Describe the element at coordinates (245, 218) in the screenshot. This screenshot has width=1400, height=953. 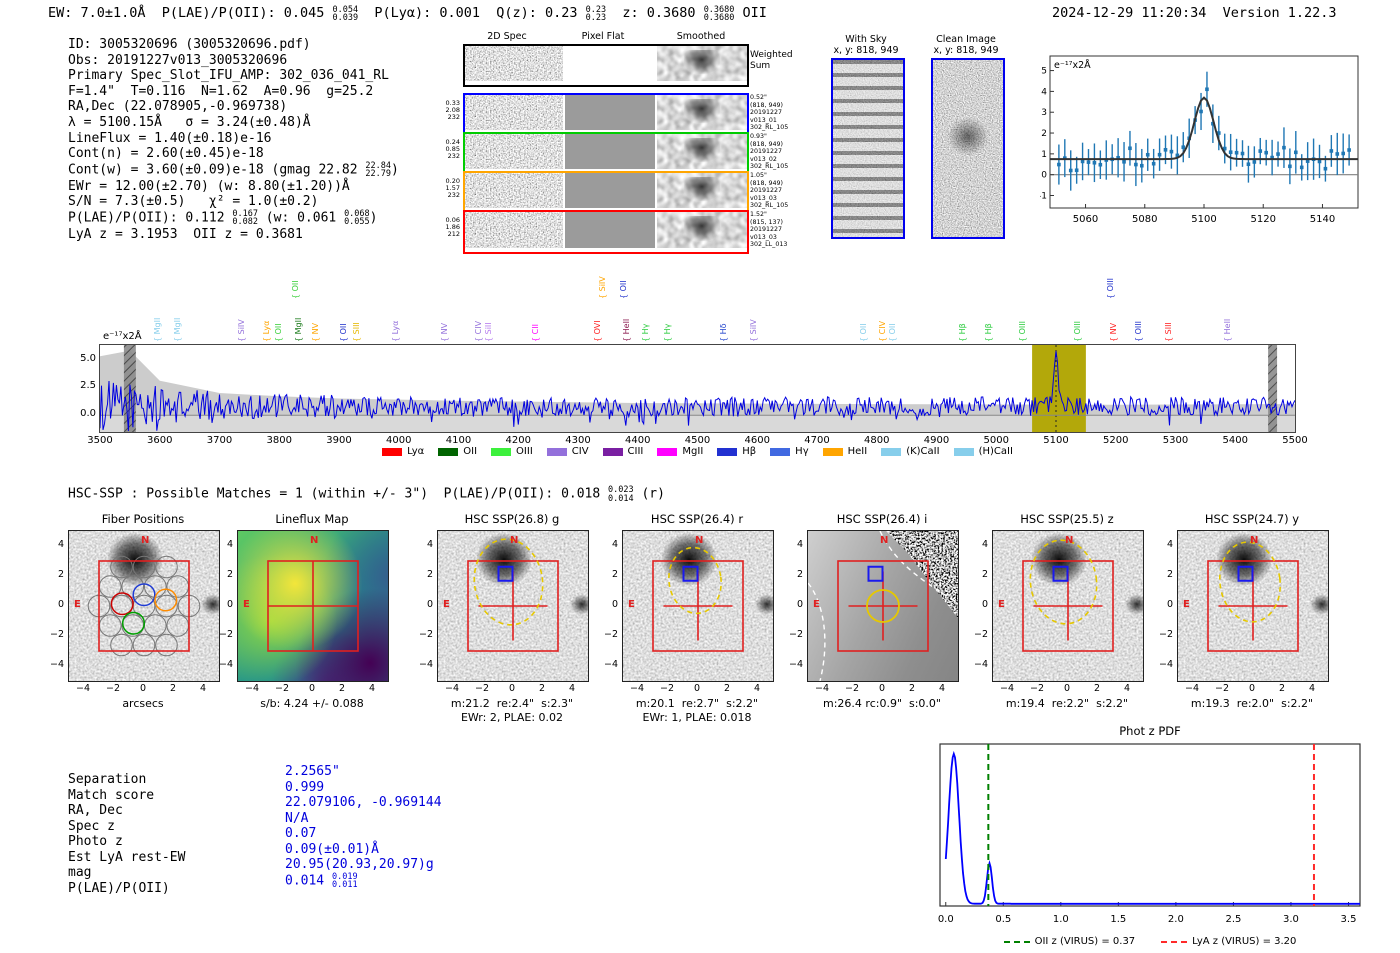
I see `info-hilo: 0.167 0.082` at that location.